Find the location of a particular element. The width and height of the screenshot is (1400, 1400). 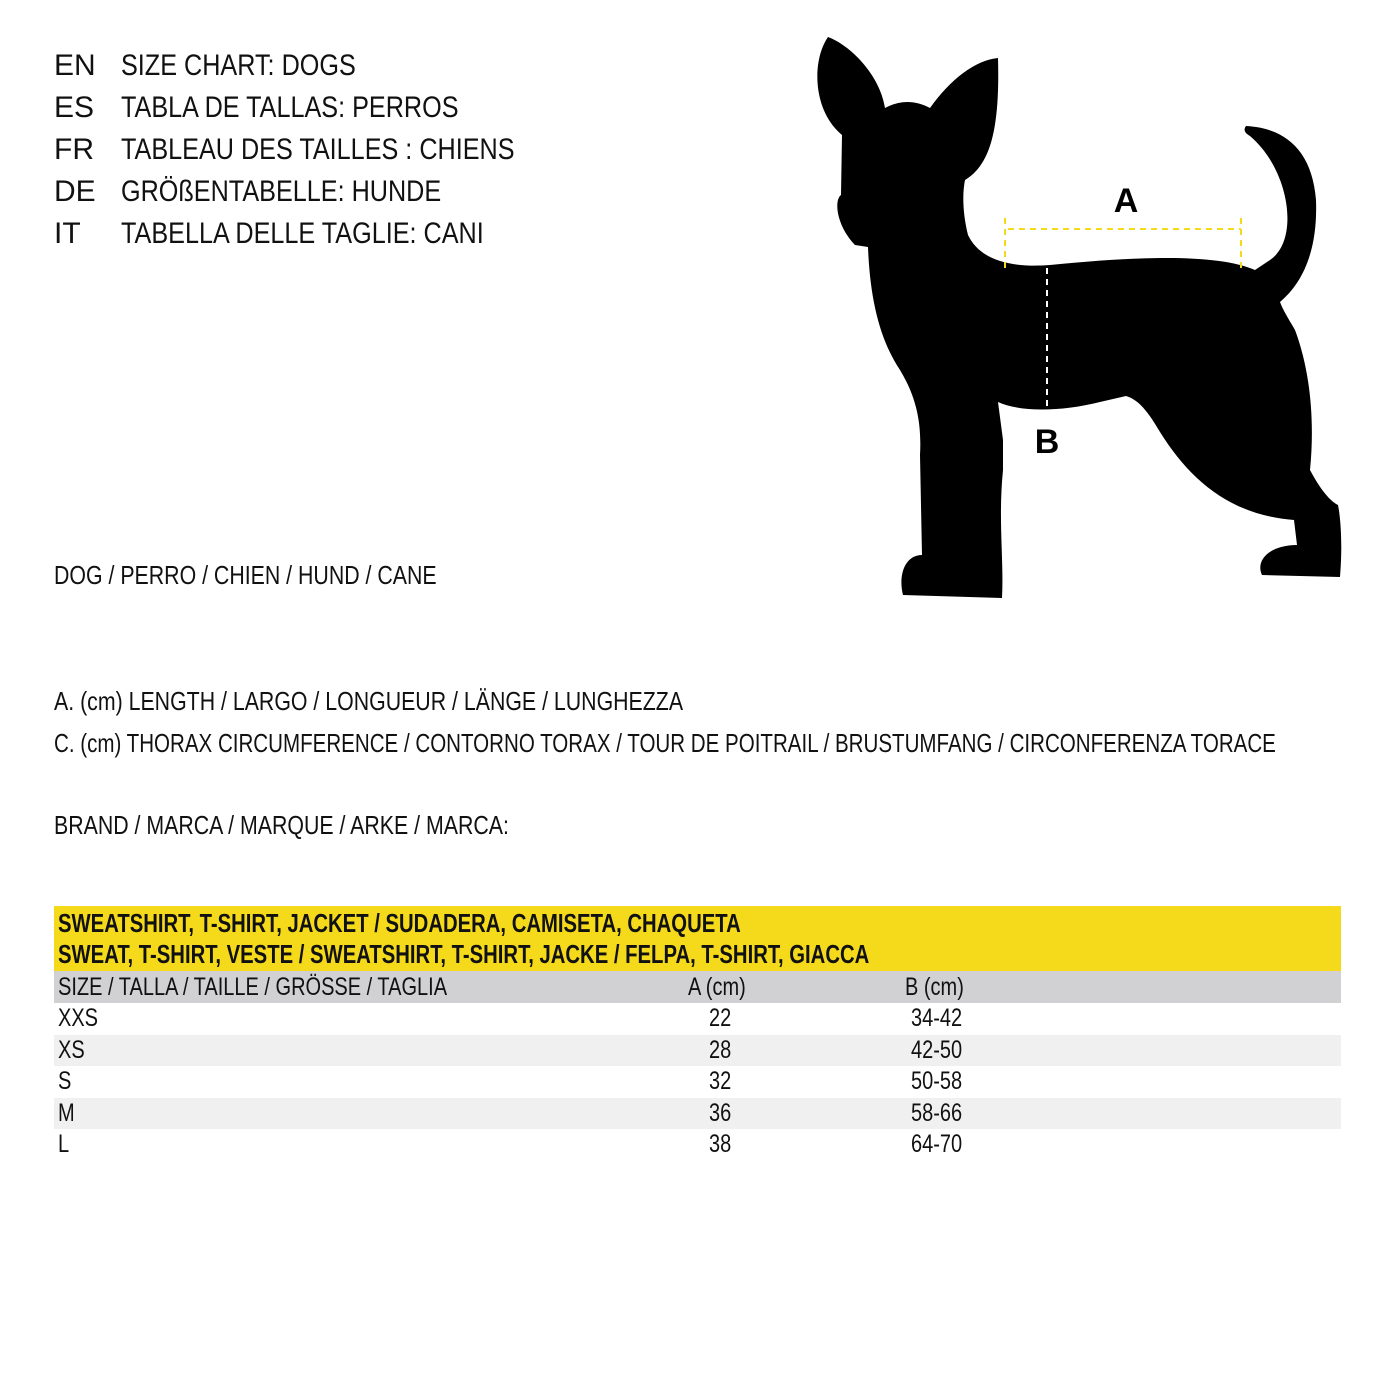

title-text: GRÖßENTABELLE: HUNDE is located at coordinates (281, 191).